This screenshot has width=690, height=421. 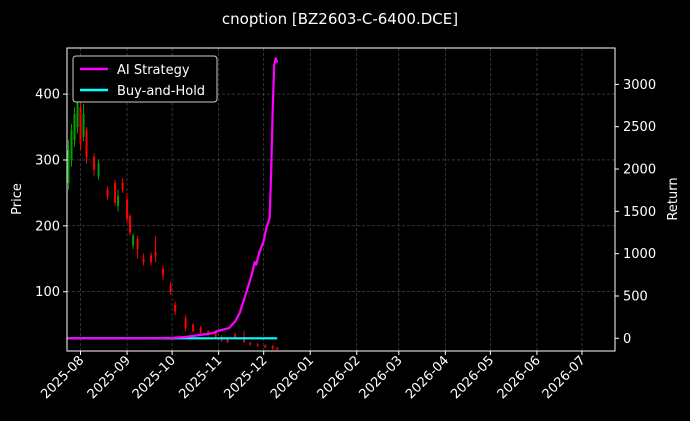 I want to click on right-axis-label: Return, so click(x=673, y=198).